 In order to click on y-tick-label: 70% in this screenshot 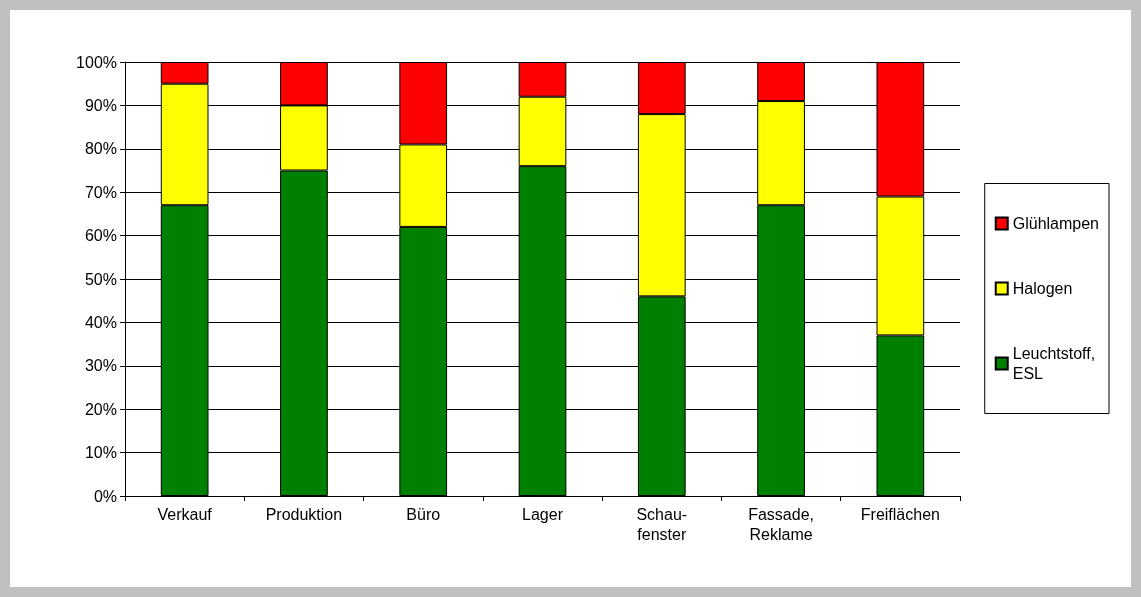, I will do `click(100, 192)`.